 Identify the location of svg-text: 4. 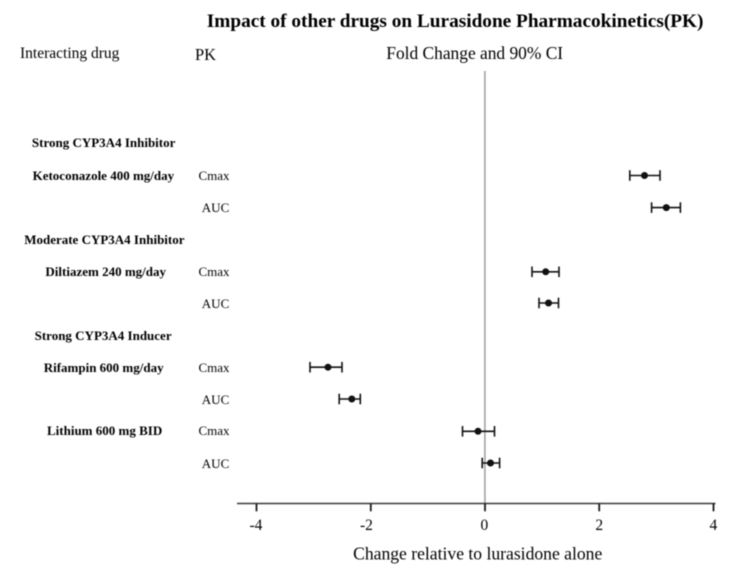
(714, 525).